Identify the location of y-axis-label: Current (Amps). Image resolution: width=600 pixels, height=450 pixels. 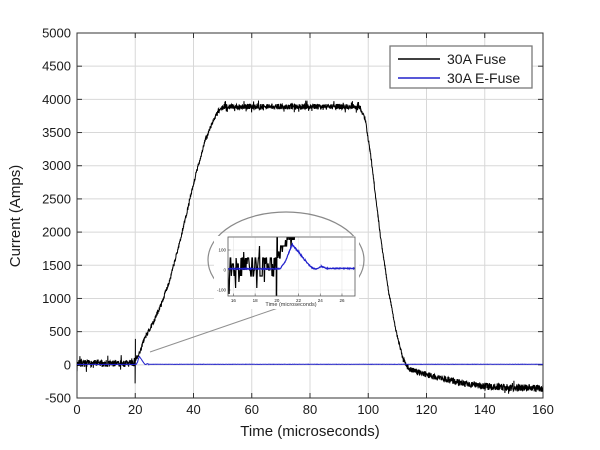
(15, 216).